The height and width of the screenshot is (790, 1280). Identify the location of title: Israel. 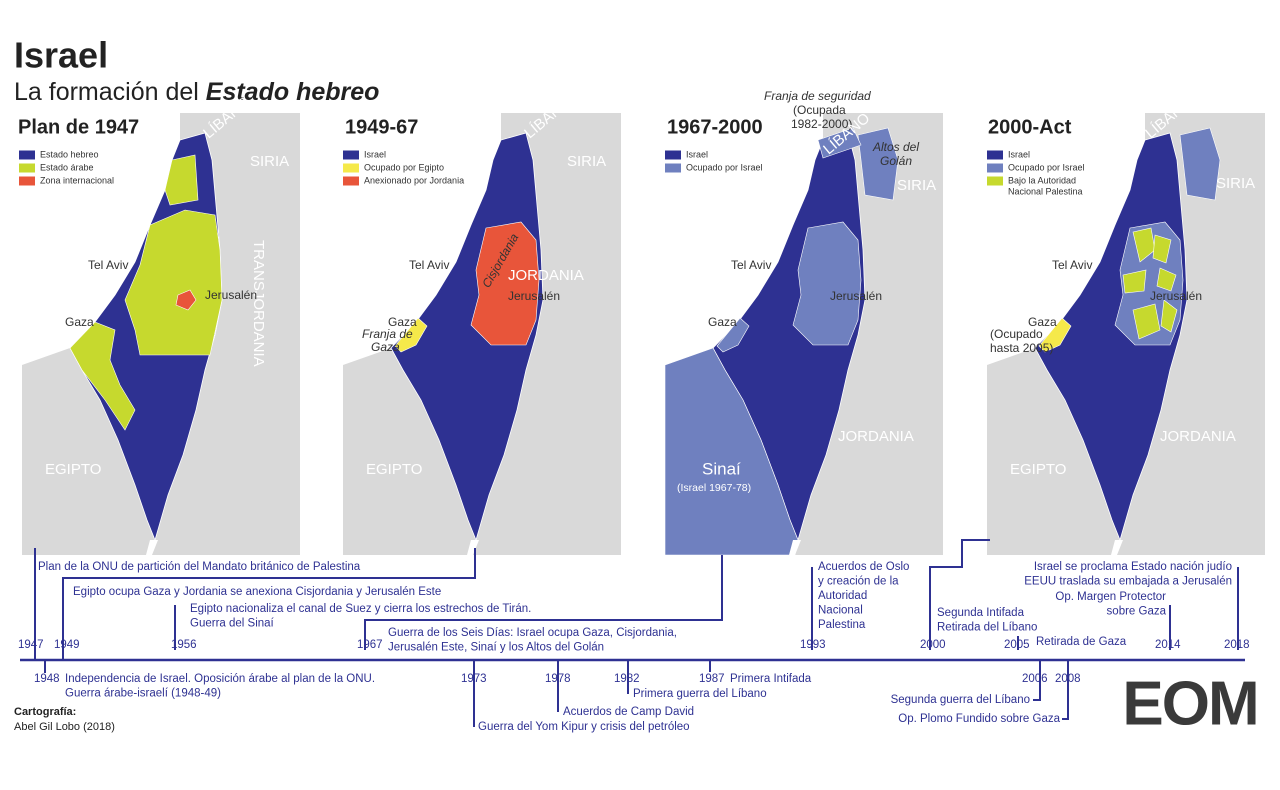
(61, 55).